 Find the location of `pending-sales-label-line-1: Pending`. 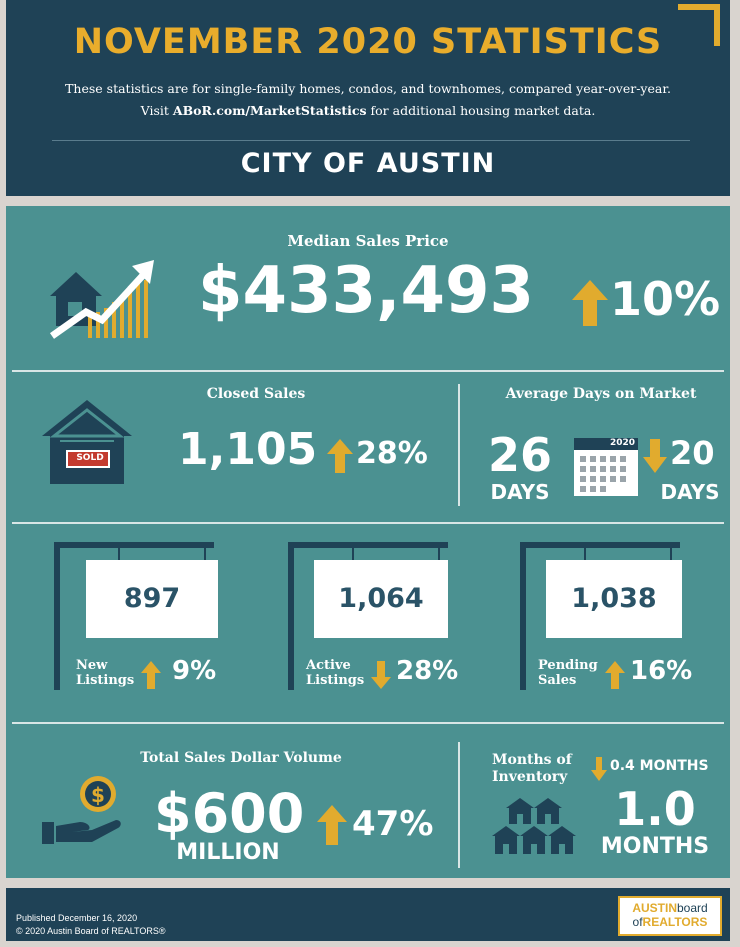

pending-sales-label-line-1: Pending is located at coordinates (568, 665).